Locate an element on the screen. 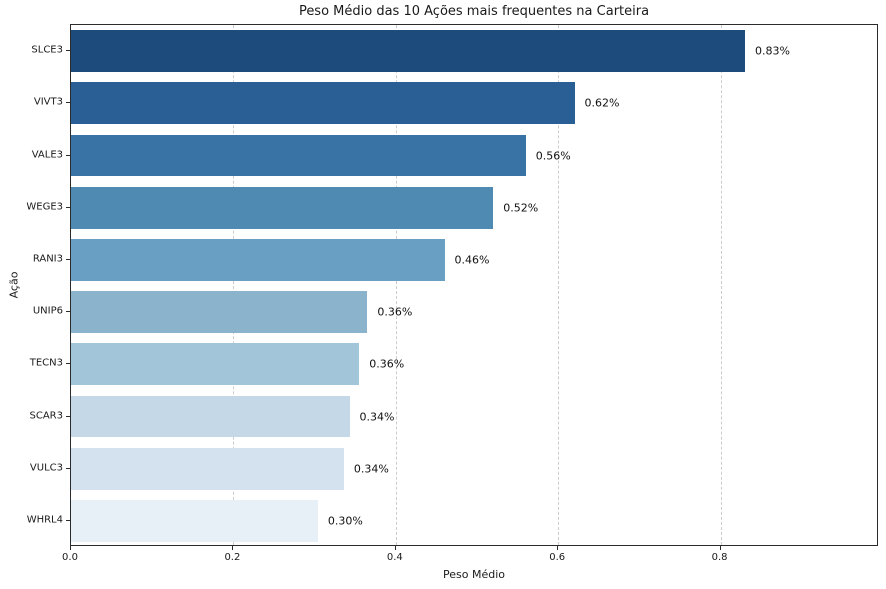  y-tick-label-vale3: VALE3 is located at coordinates (47, 154).